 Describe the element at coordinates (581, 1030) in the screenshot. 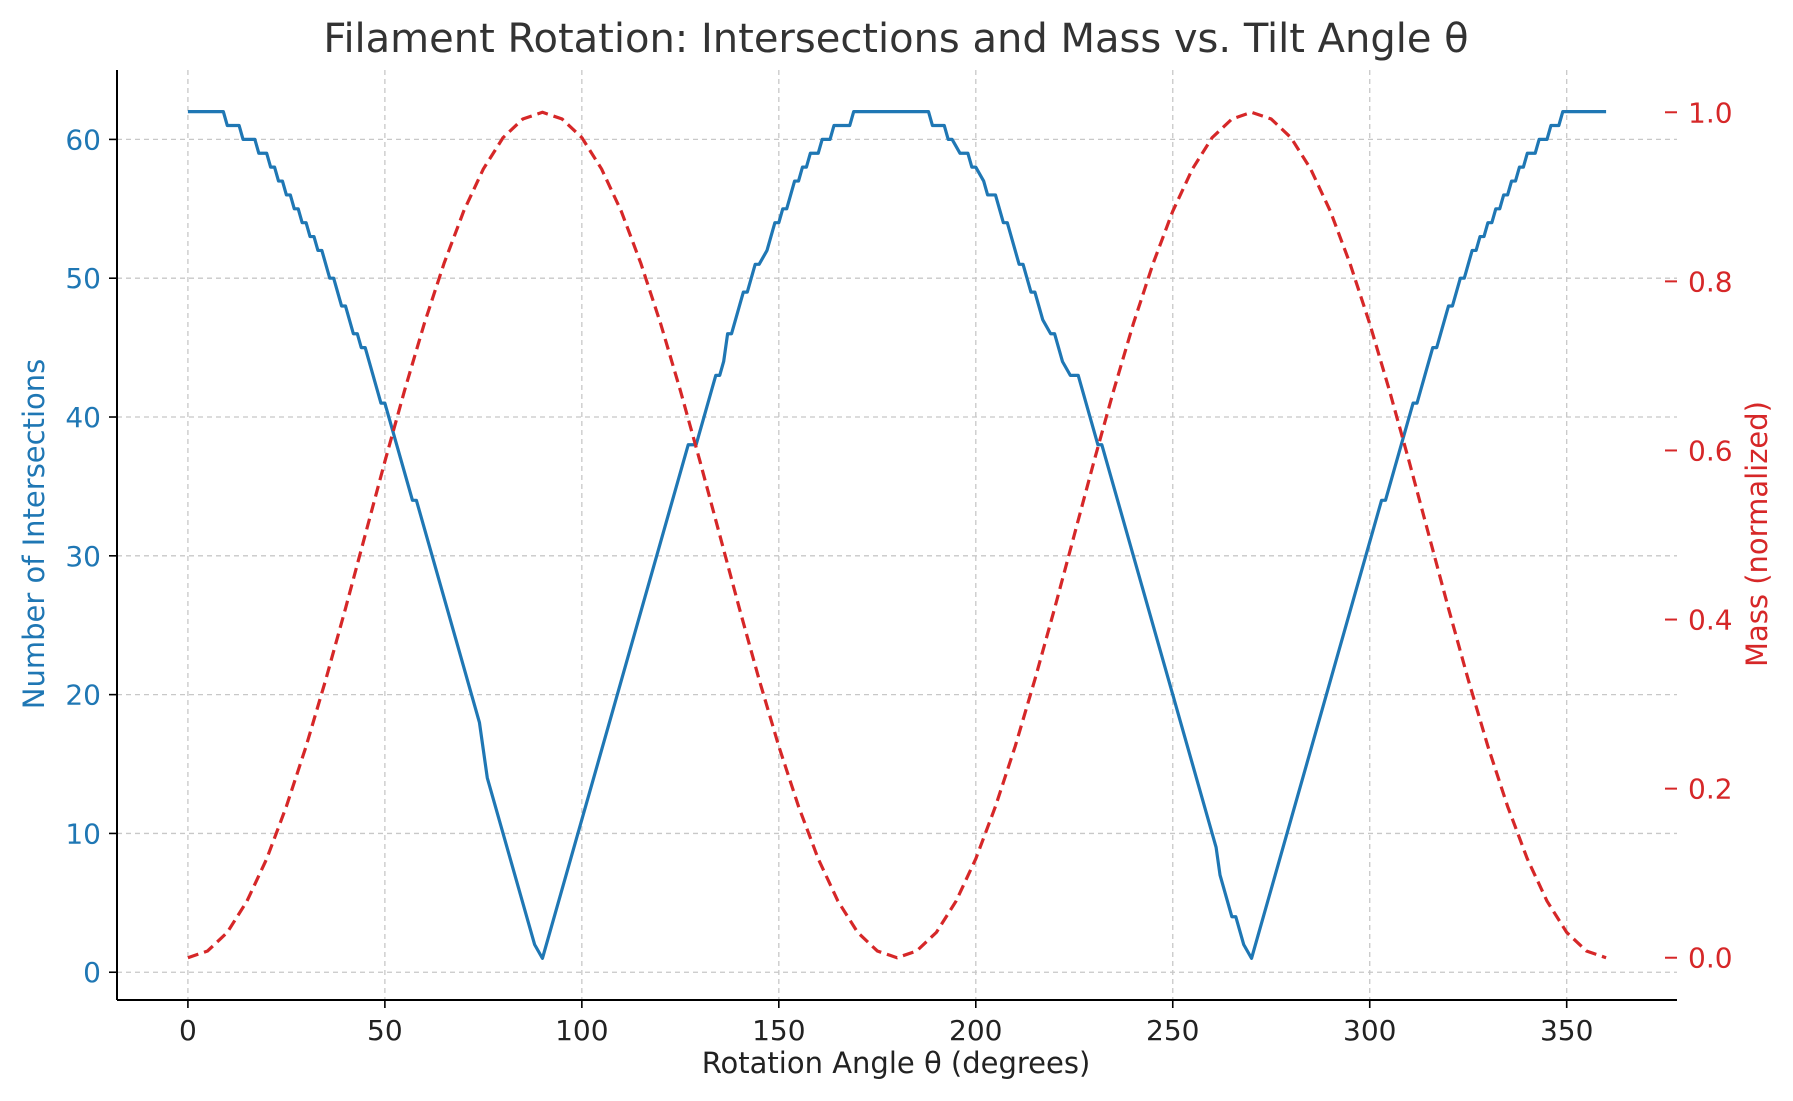

I see `x-tick-label: 100` at that location.